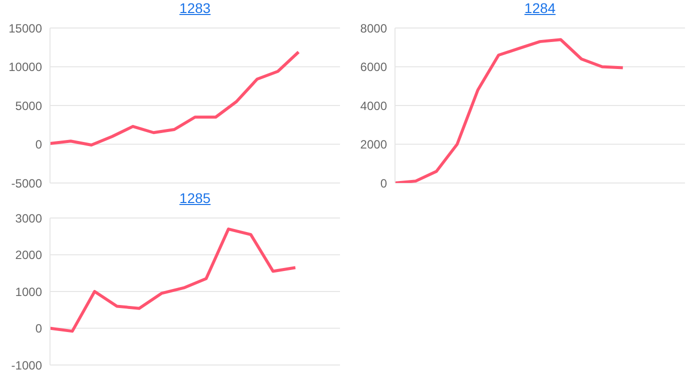 The height and width of the screenshot is (376, 700). What do you see at coordinates (195, 8) in the screenshot?
I see `chart-title: 1283` at bounding box center [195, 8].